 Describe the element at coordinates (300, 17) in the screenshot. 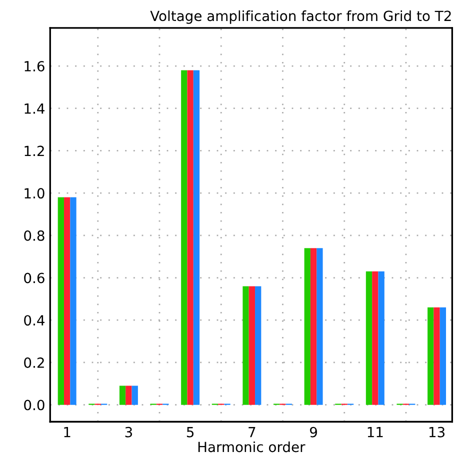

I see `chart-title: Voltage amplification factor from Grid to T2` at that location.